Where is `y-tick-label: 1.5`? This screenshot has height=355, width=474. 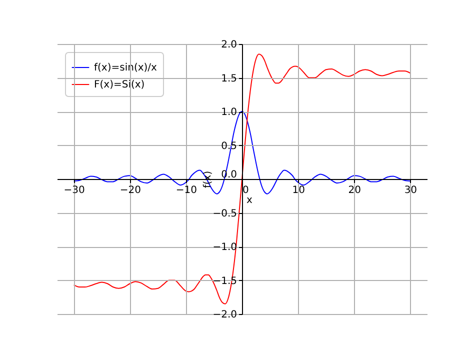 y-tick-label: 1.5 is located at coordinates (229, 78).